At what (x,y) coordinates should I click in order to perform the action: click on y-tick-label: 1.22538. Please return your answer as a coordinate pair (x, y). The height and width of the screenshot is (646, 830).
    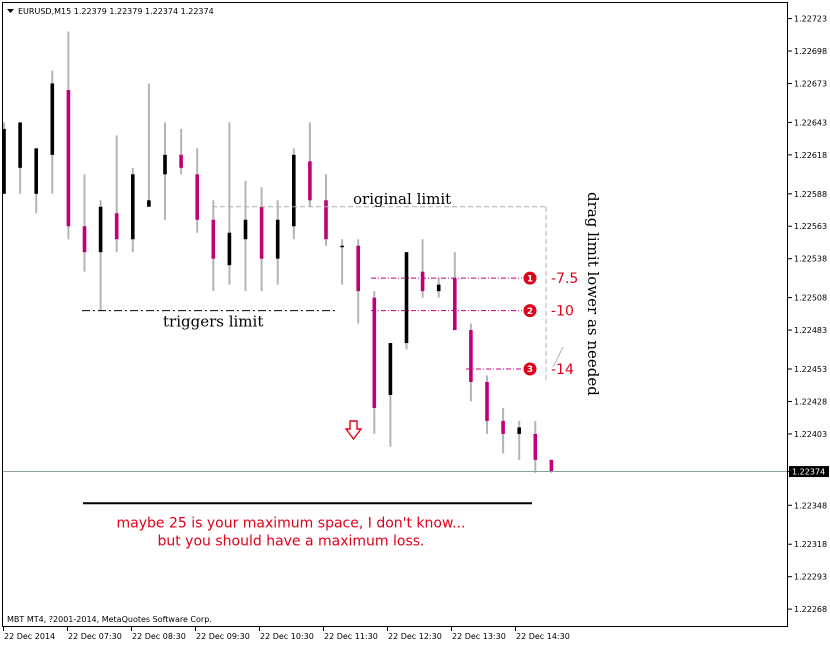
    Looking at the image, I should click on (810, 259).